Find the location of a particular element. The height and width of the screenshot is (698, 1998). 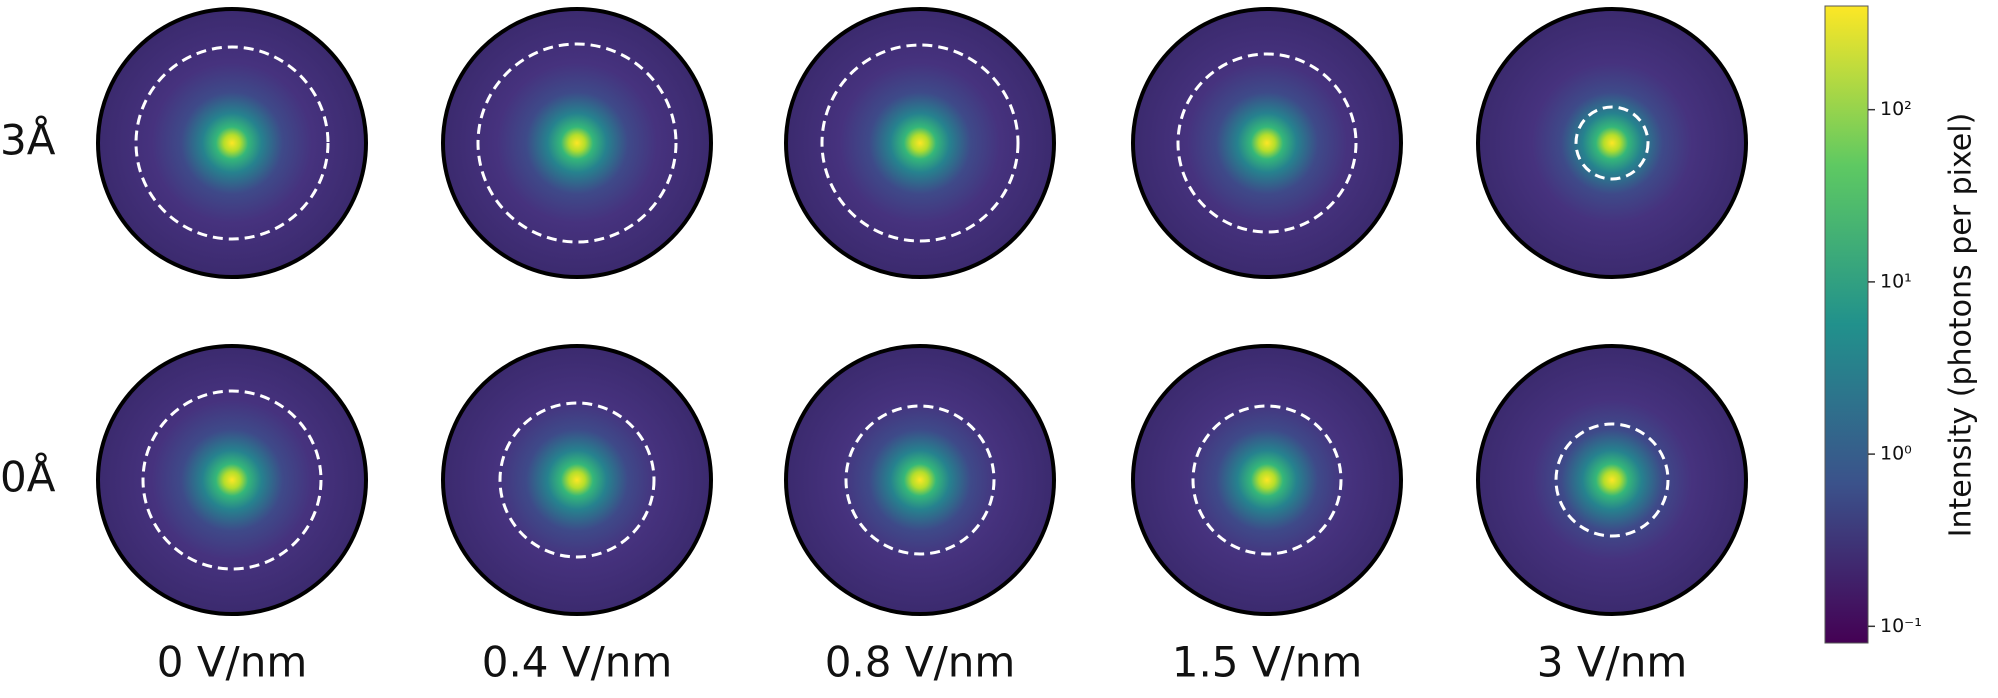

colorbar-tick-label: 10² is located at coordinates (1896, 109).